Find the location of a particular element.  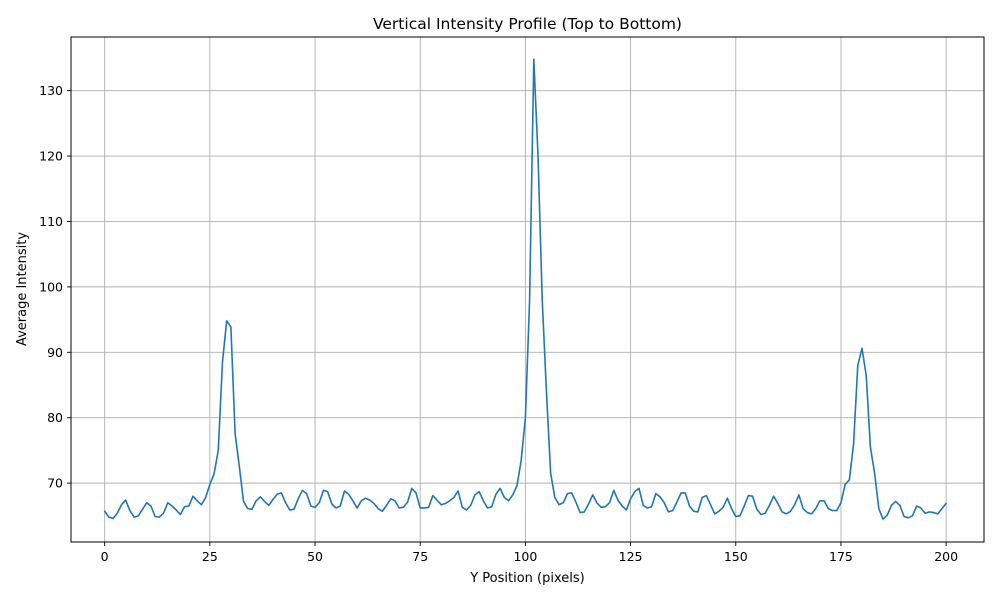

y-tick-label: 90 is located at coordinates (55, 352).